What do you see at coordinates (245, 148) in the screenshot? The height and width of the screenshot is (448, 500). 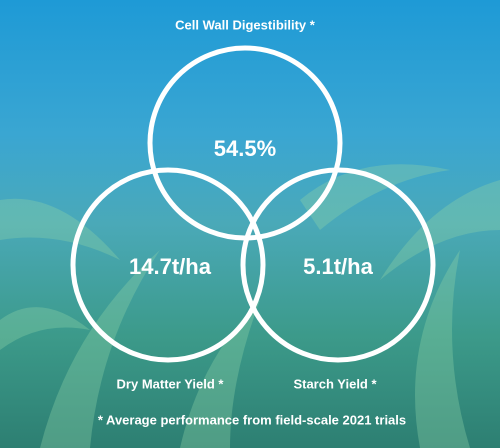 I see `node-value: 54.5%` at bounding box center [245, 148].